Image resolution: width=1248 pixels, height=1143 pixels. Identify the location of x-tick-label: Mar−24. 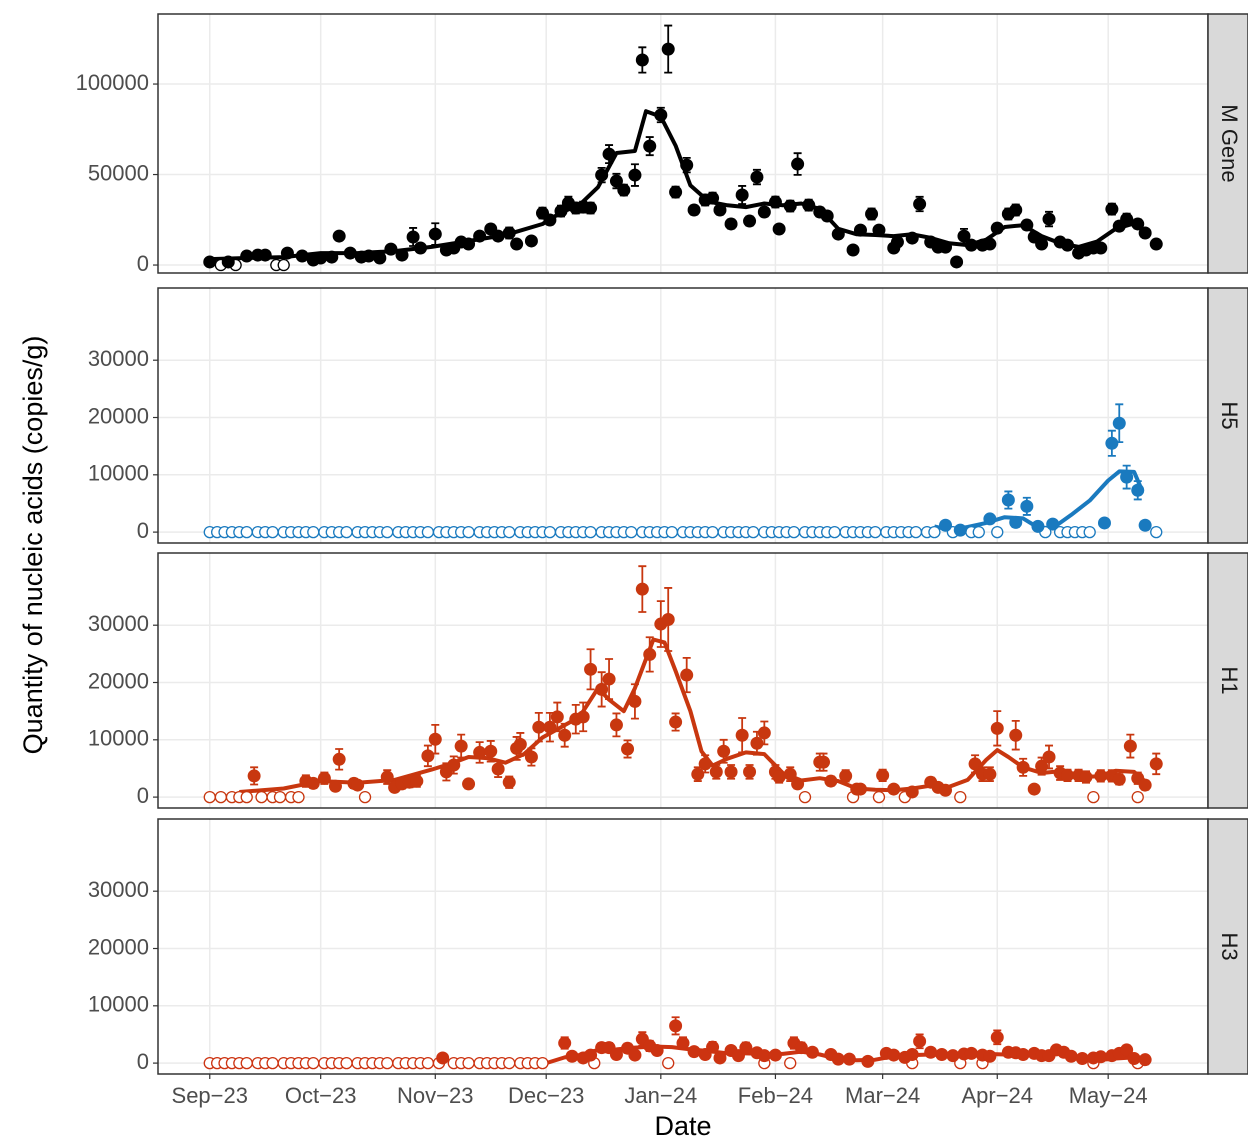
(882, 1095).